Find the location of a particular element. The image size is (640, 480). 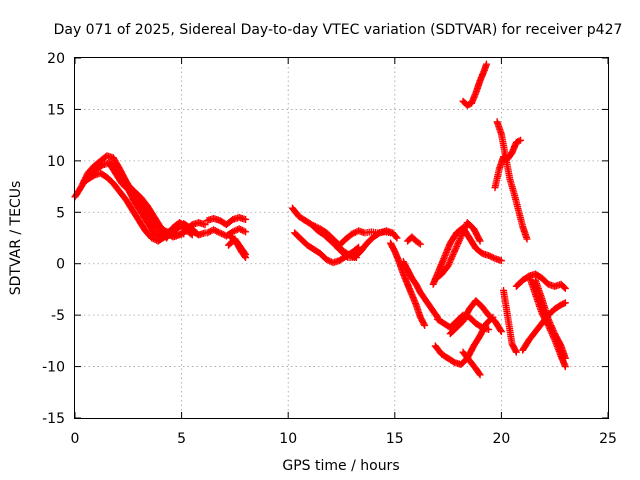

y-tick-label: -5 is located at coordinates (58, 316).